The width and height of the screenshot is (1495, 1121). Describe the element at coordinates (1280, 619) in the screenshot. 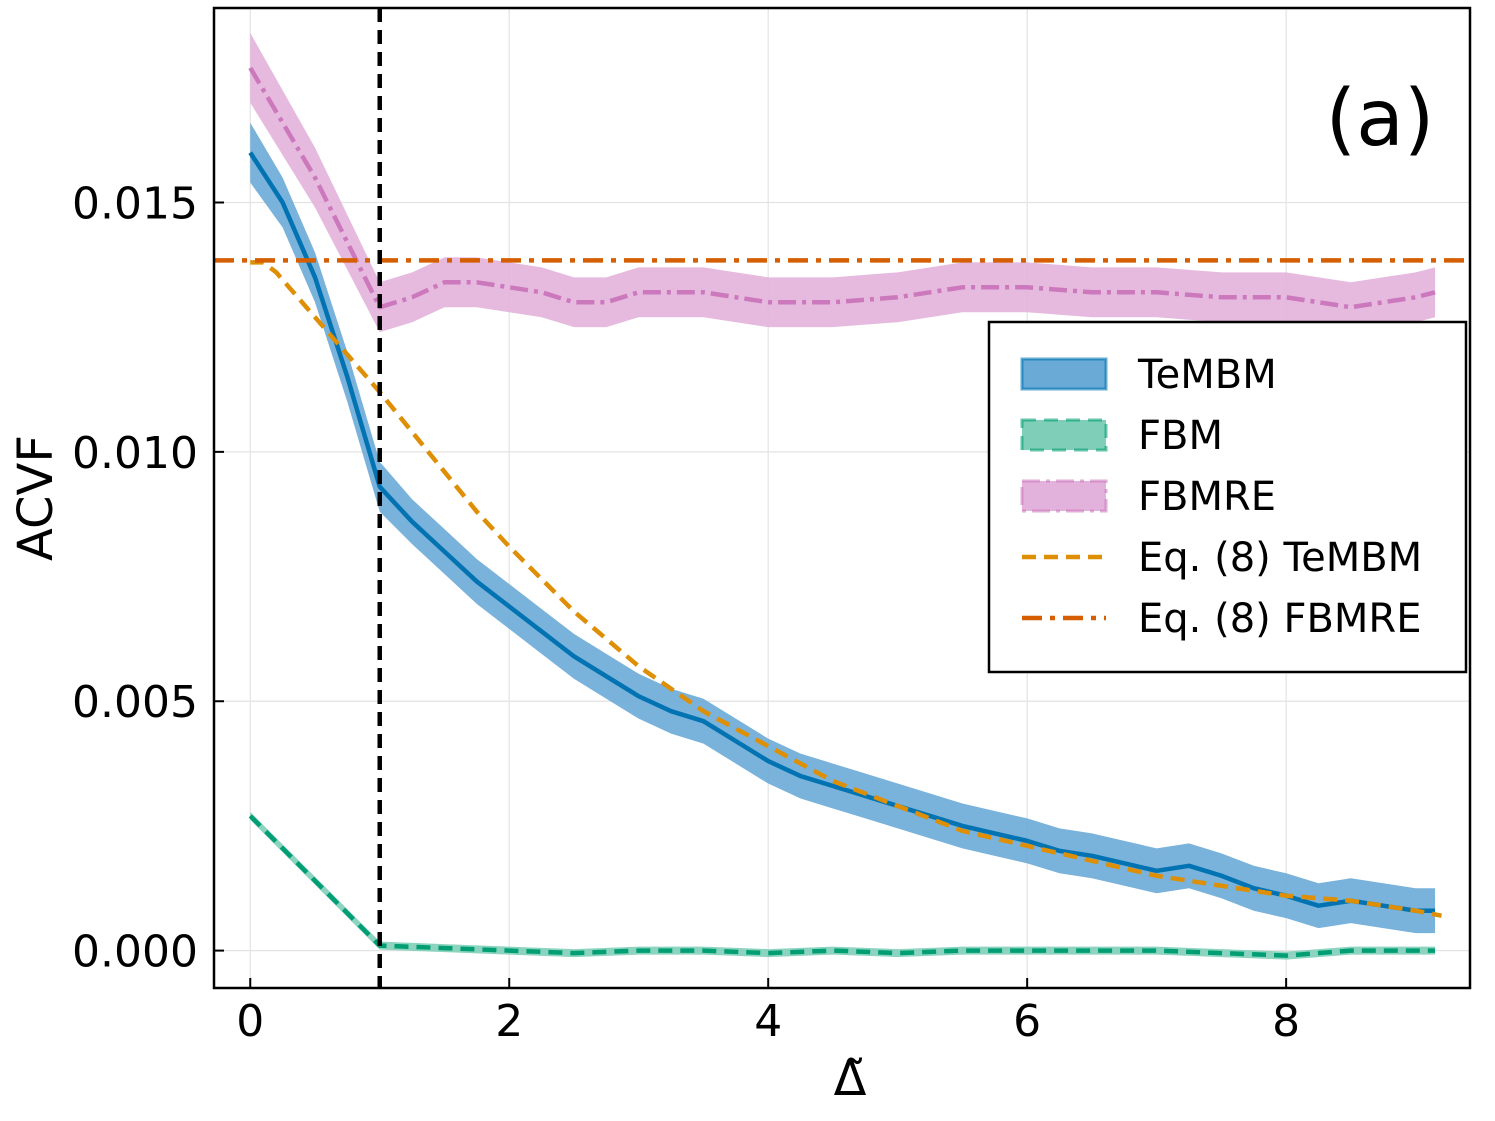

I see `legend-label-eq-8-fbmre: Eq. (8) FBMRE` at that location.